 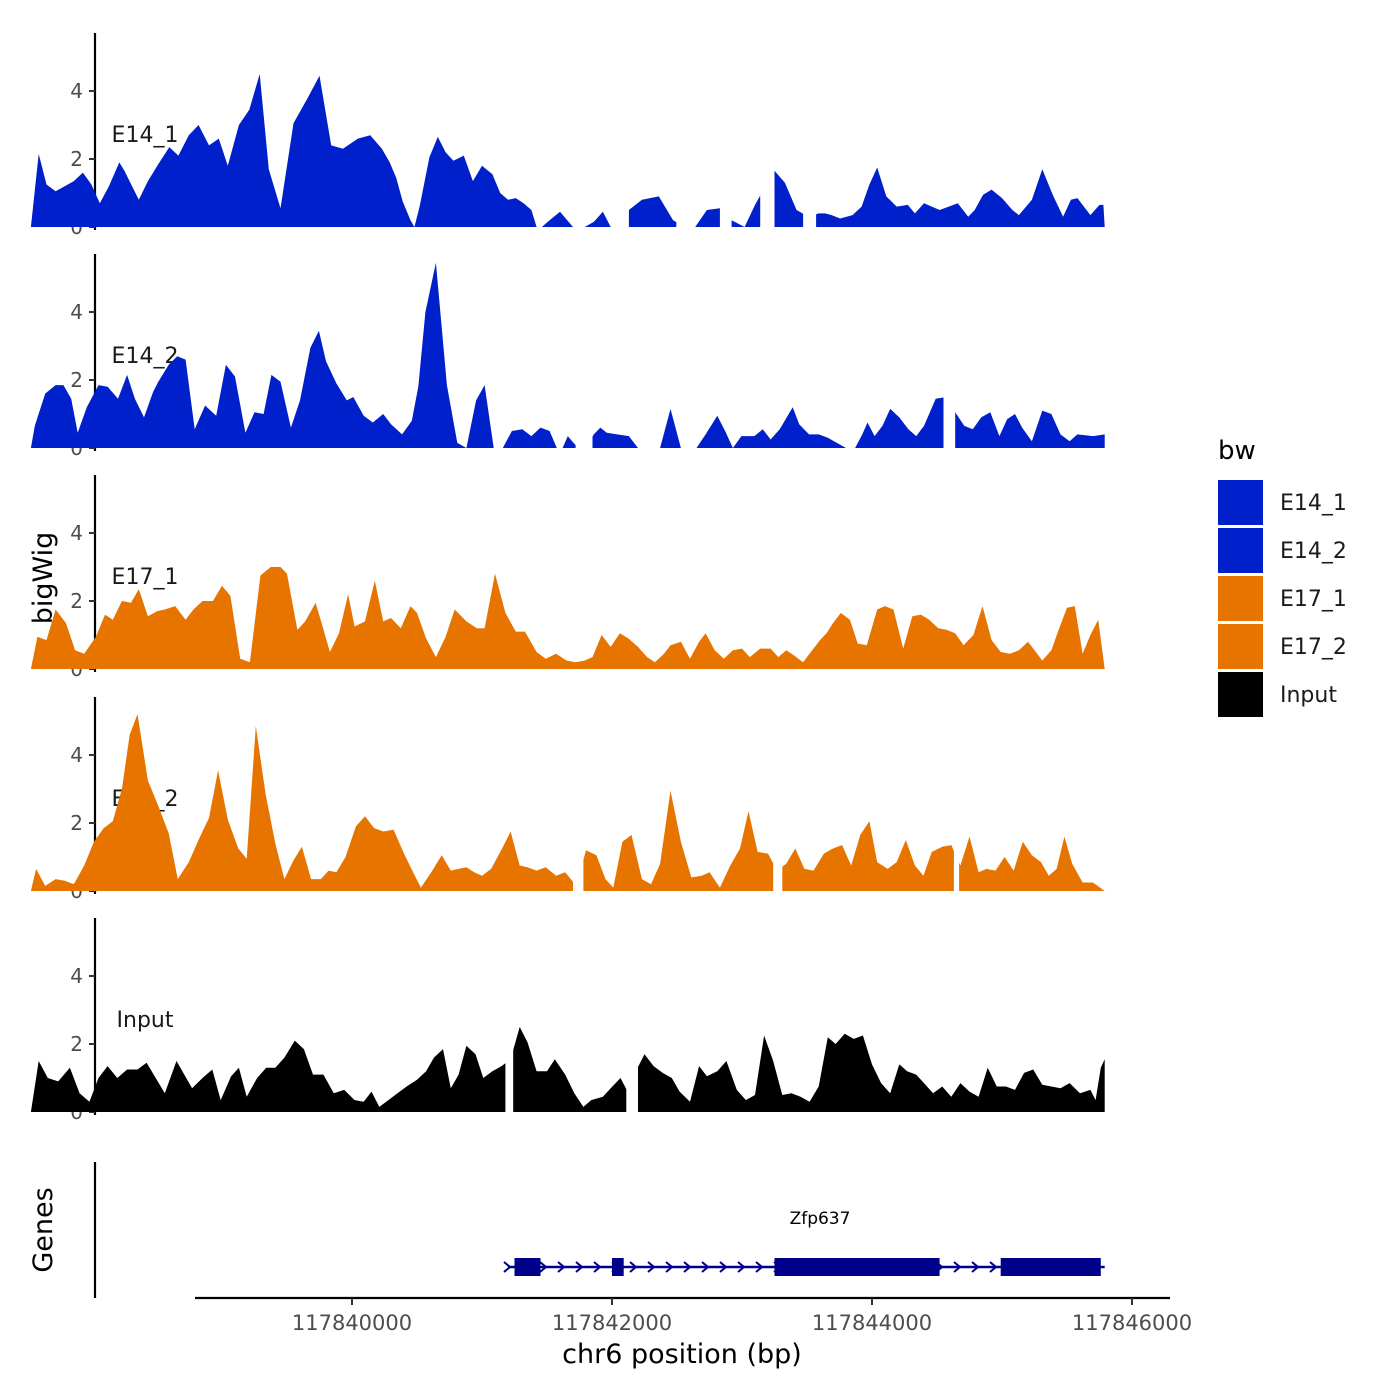 What do you see at coordinates (612, 1323) in the screenshot?
I see `x-tick-label: 117842000` at bounding box center [612, 1323].